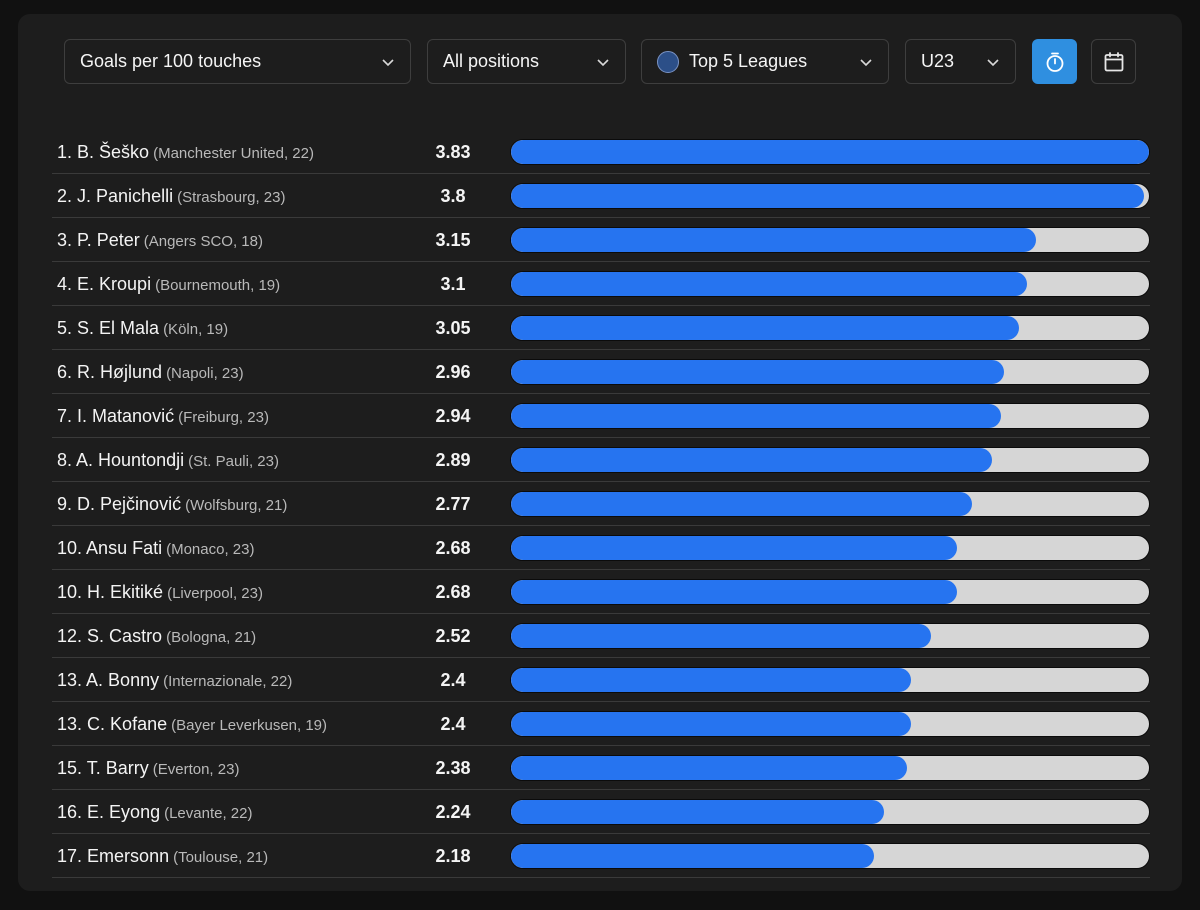  I want to click on player-name: B. Šeško, so click(113, 152).